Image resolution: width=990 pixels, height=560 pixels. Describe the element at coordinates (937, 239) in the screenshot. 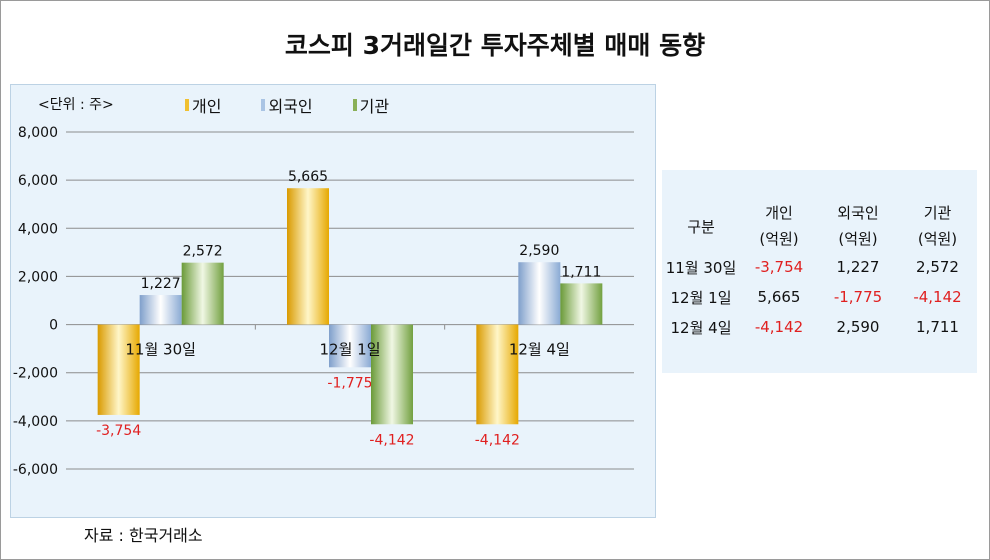

I see `header-institution-unit: (억원)` at that location.